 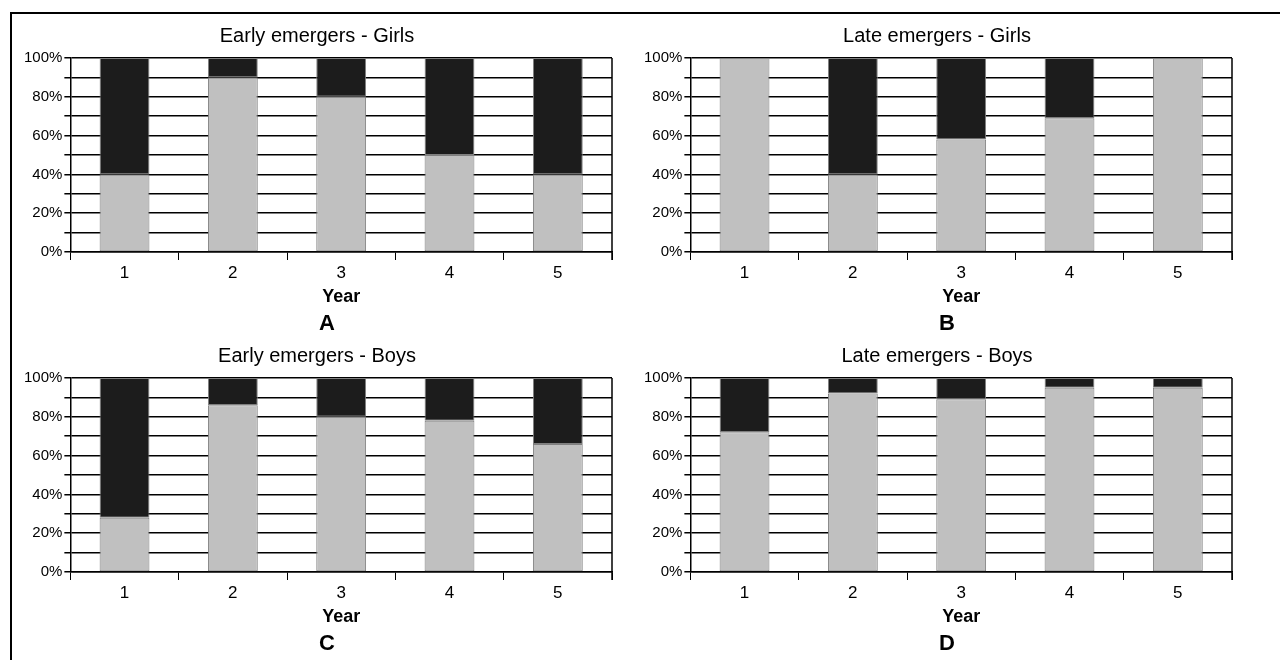 I want to click on chart-title: Late emergers - Girls, so click(x=937, y=34).